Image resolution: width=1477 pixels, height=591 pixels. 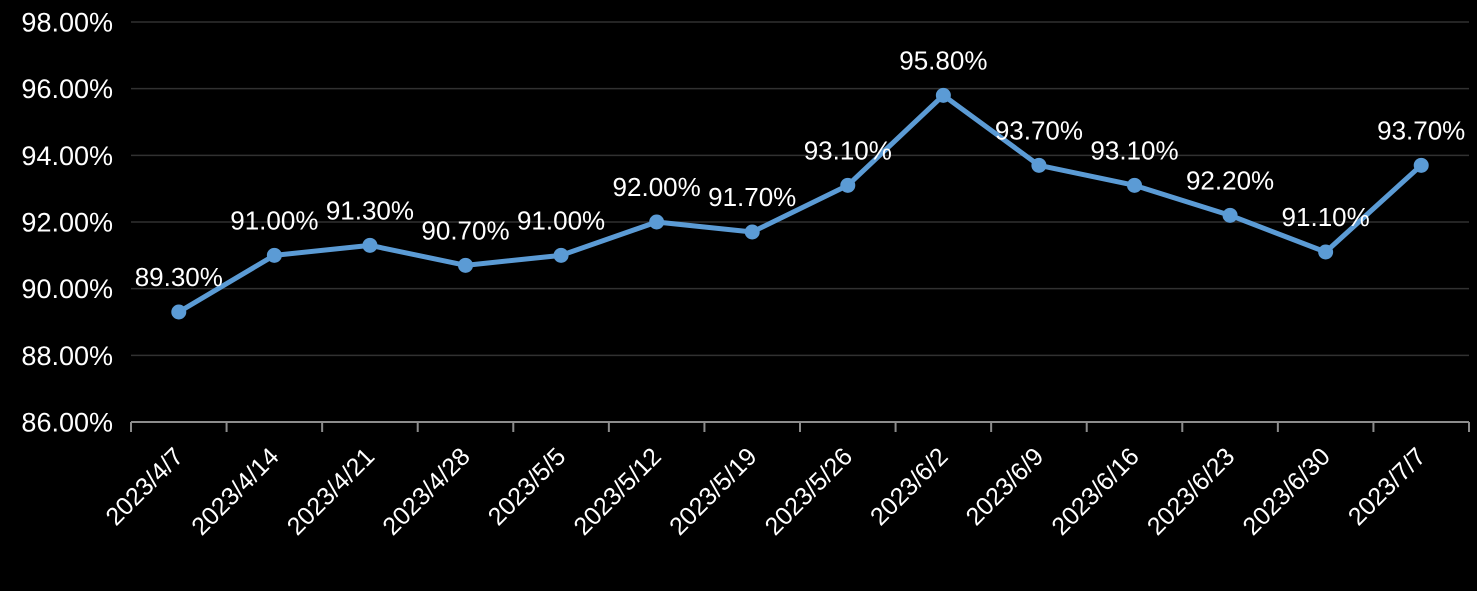 I want to click on y-axis-label: 86.00%, so click(x=67, y=422).